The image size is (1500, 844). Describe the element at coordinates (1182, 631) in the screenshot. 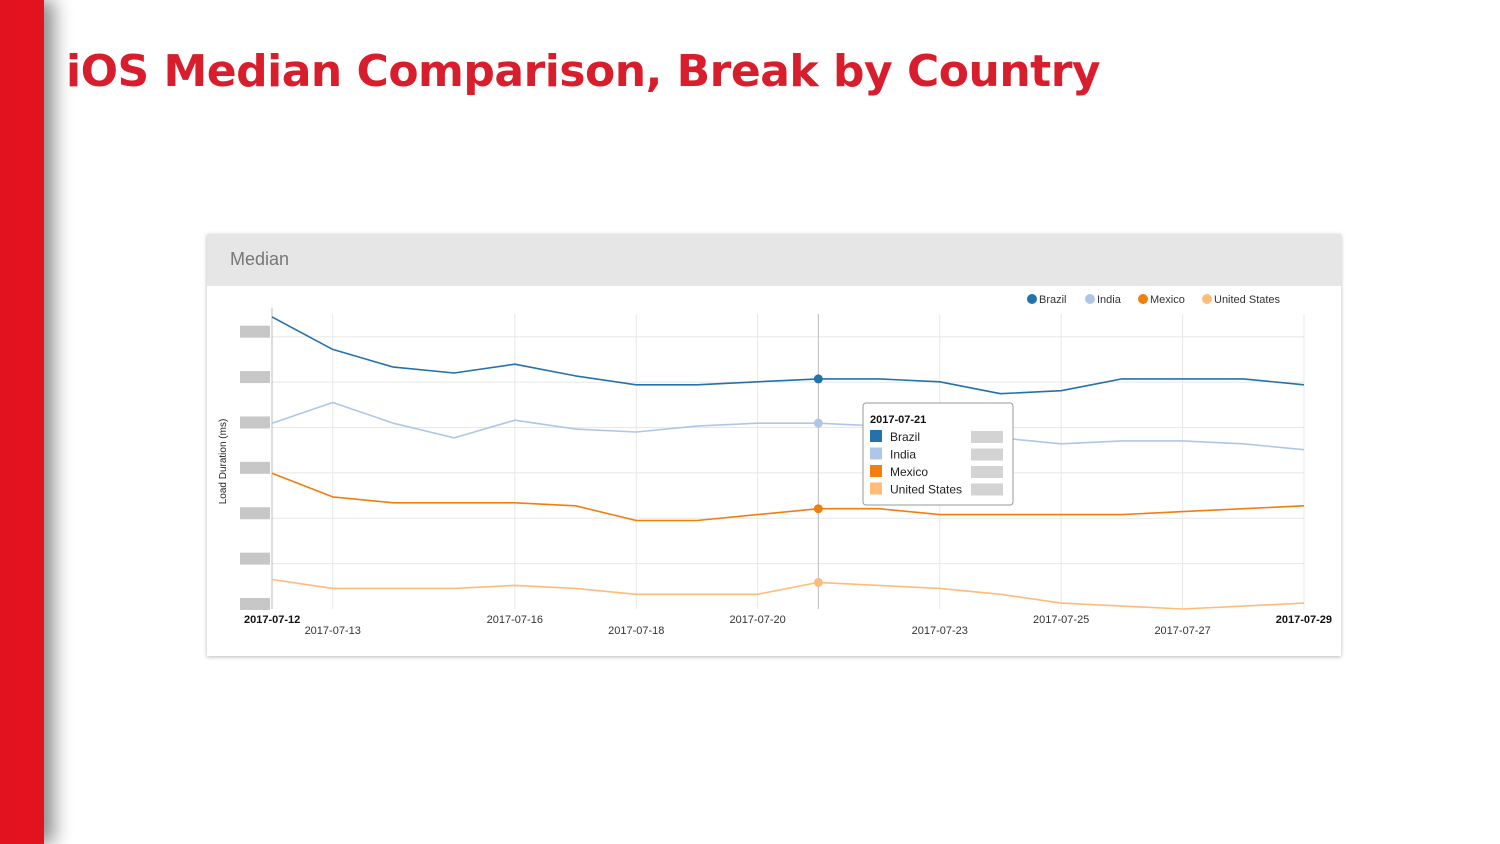

I see `x-tick-label: 2017-07-27` at that location.